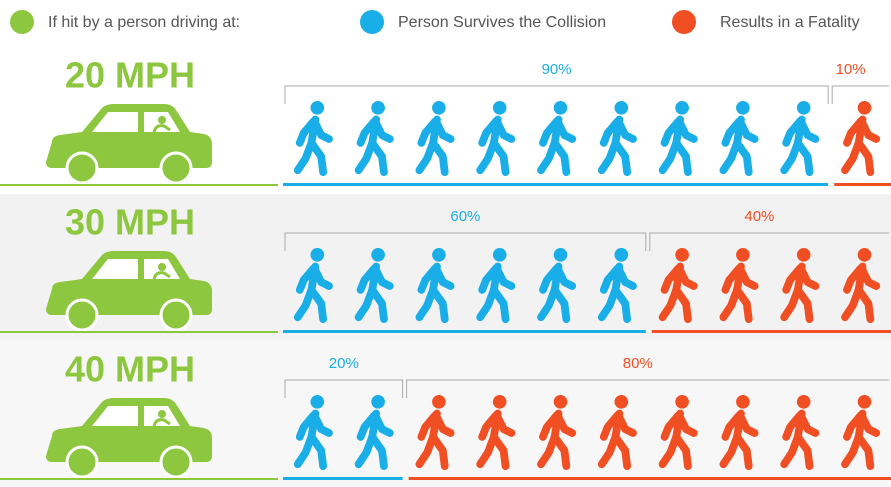  Describe the element at coordinates (130, 369) in the screenshot. I see `category-label: 40 MPH` at that location.